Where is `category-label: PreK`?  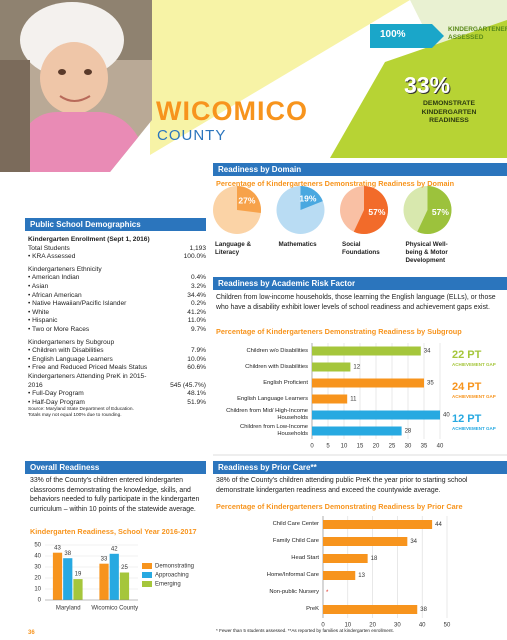 category-label: PreK is located at coordinates (312, 609).